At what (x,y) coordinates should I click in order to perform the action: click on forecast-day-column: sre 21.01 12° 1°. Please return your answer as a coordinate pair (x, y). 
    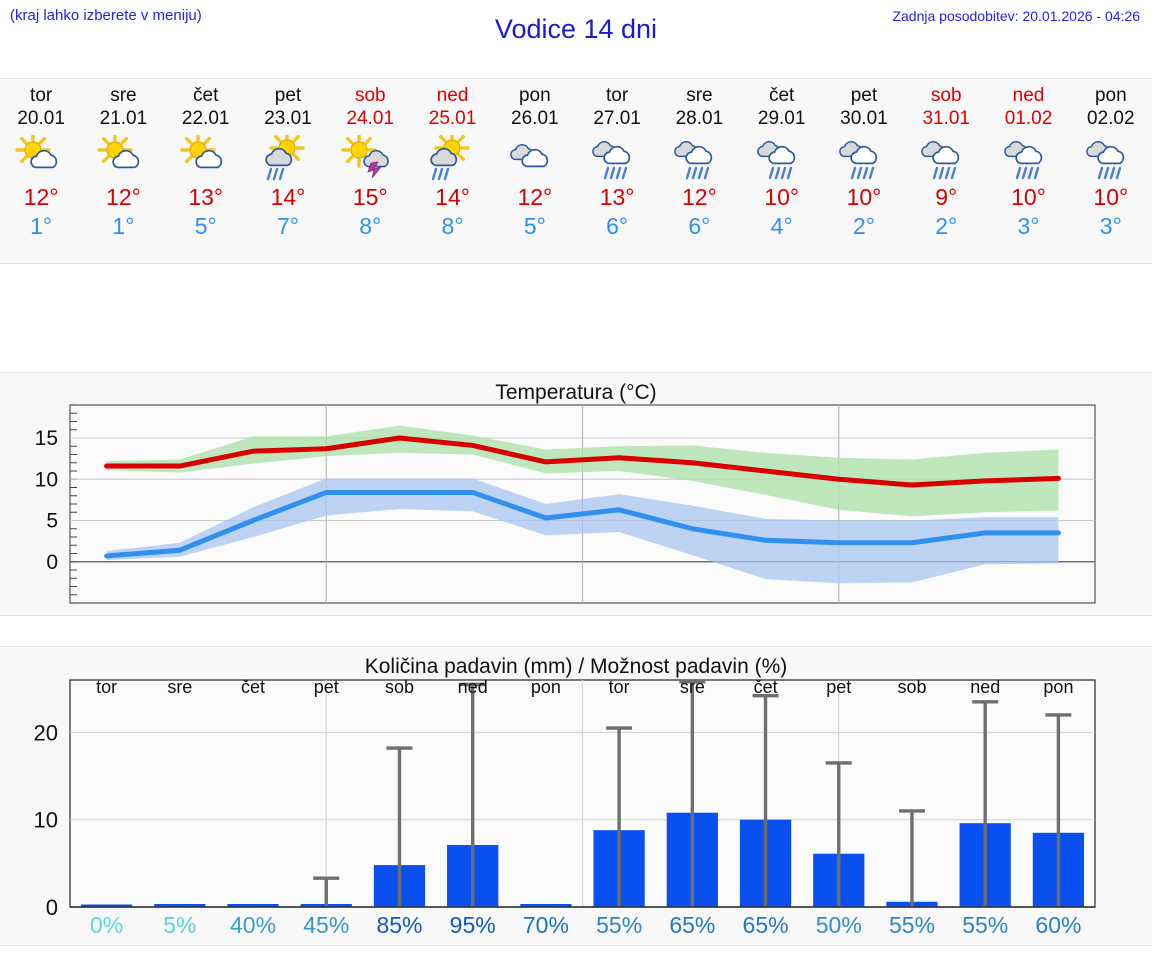
    Looking at the image, I should click on (123, 171).